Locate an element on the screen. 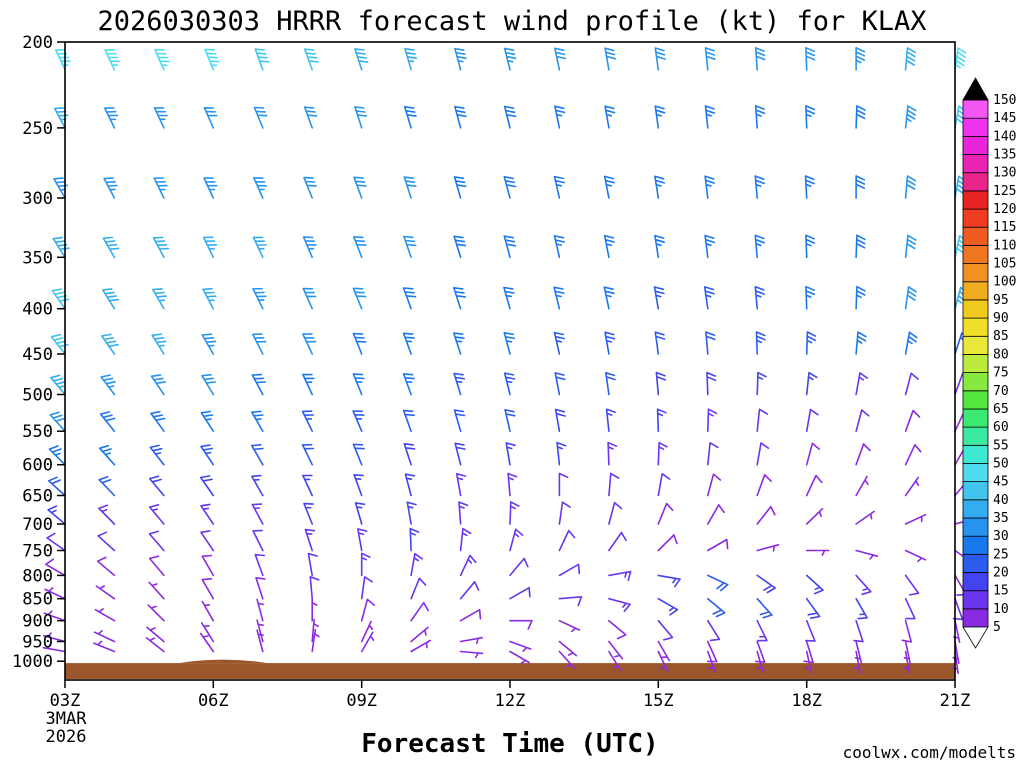 The width and height of the screenshot is (1024, 768). x-tick-label: 03Z is located at coordinates (65, 701).